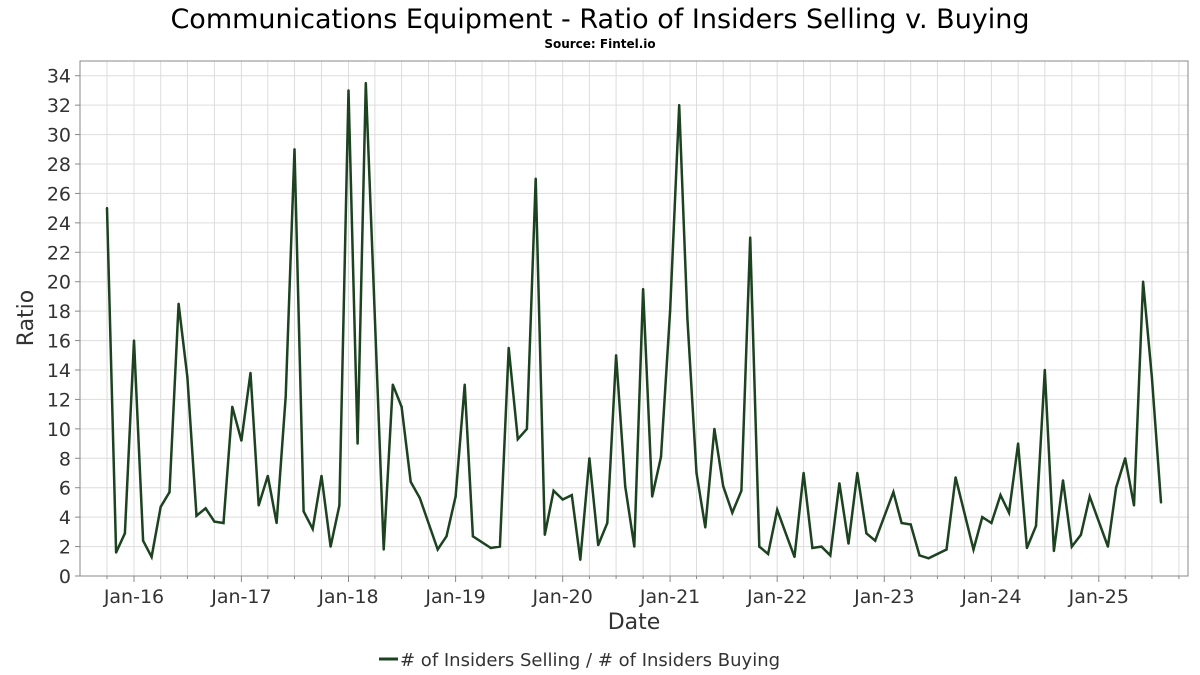 The width and height of the screenshot is (1200, 675). I want to click on y-tick-label: 4, so click(65, 518).